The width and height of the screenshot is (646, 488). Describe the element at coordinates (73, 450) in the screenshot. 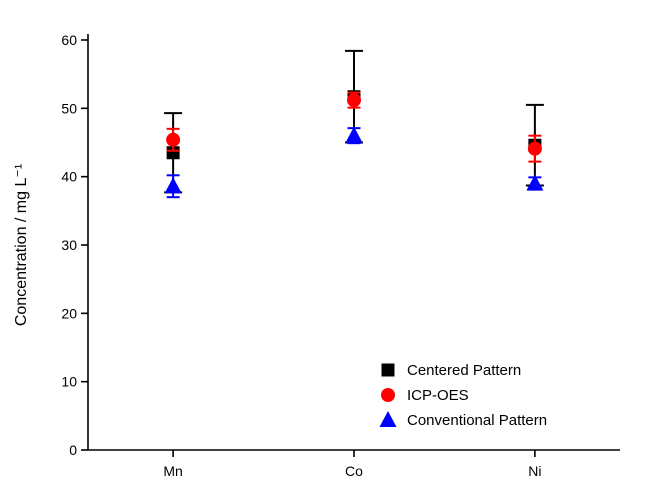

I see `y-tick-label: 0` at that location.